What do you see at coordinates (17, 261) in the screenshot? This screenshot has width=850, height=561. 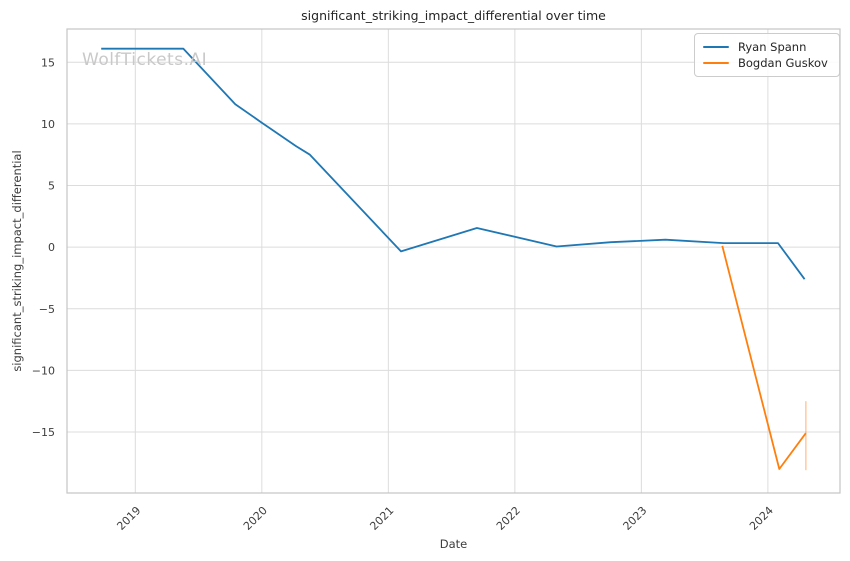 I see `y-axis-label: significant_striking_impact_differential` at bounding box center [17, 261].